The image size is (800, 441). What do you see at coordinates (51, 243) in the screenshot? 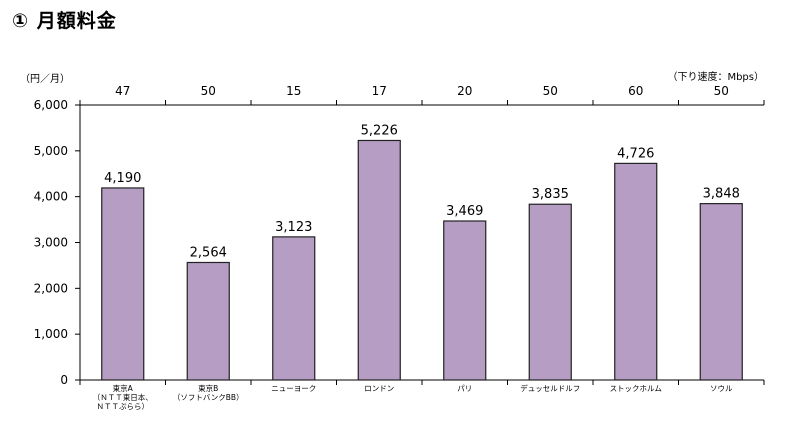
I see `y-tick-label: 3,000` at bounding box center [51, 243].